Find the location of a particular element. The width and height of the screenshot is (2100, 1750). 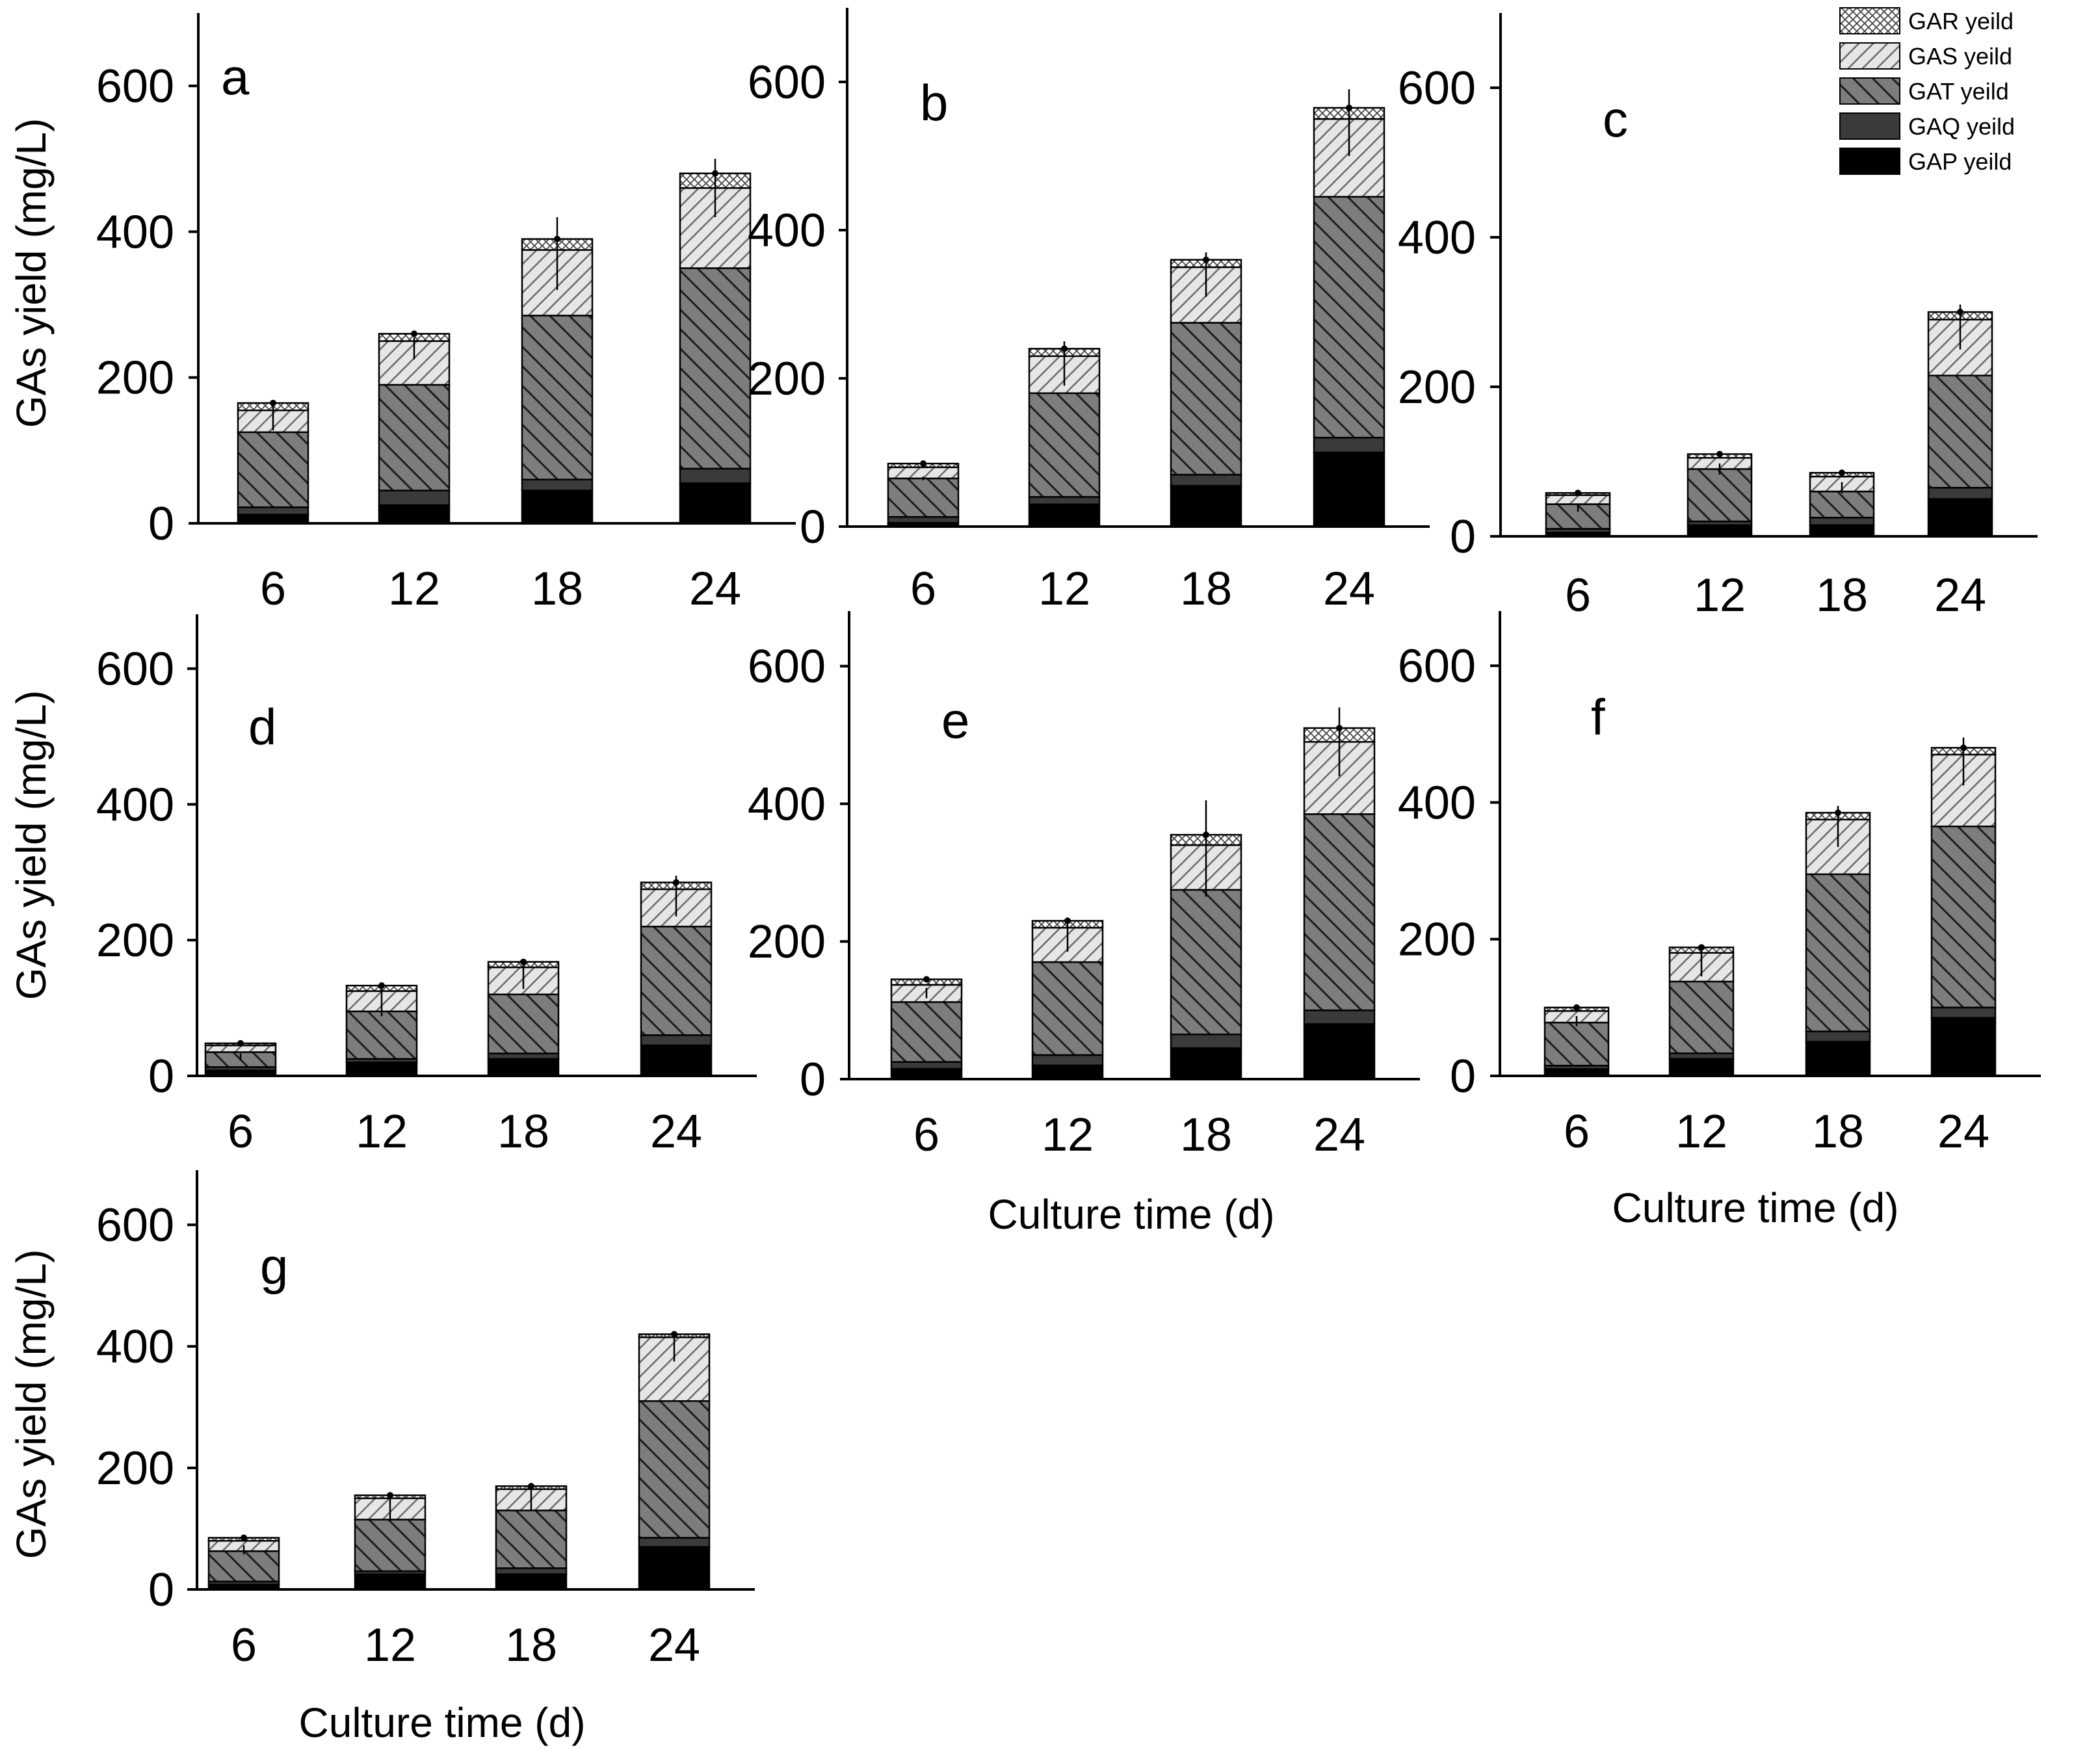

panel-b: 0 200 400 600 6 12 18 24 b is located at coordinates (1089, 311).